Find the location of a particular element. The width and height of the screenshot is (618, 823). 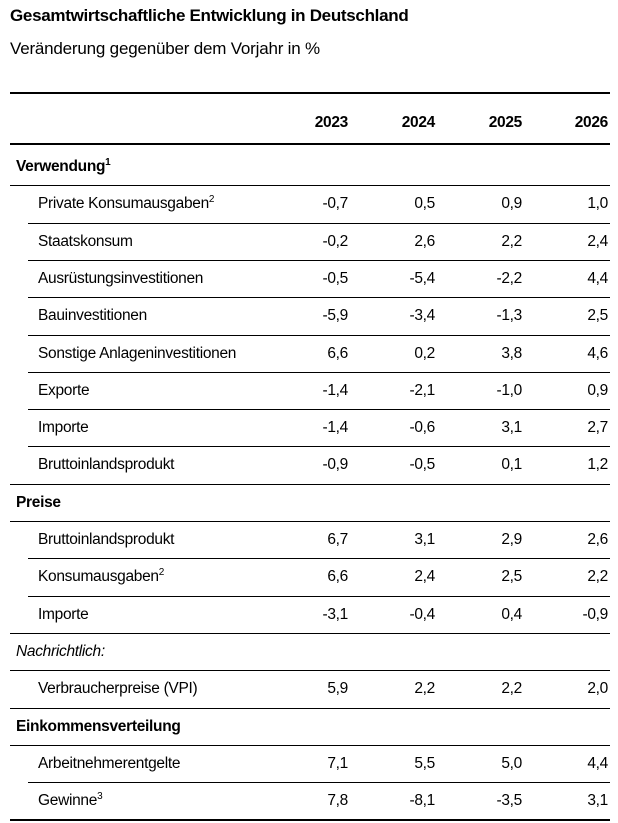

cell-value: 2,5 is located at coordinates (511, 577).